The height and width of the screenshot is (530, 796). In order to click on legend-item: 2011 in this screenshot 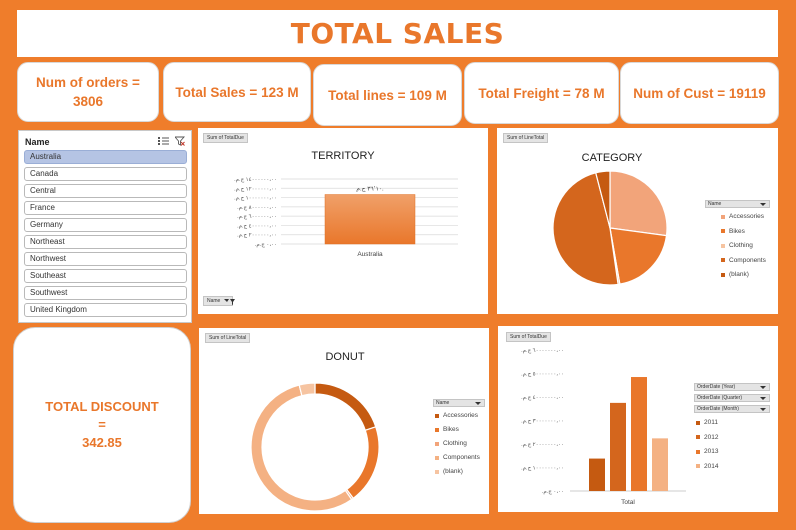, I will do `click(707, 422)`.